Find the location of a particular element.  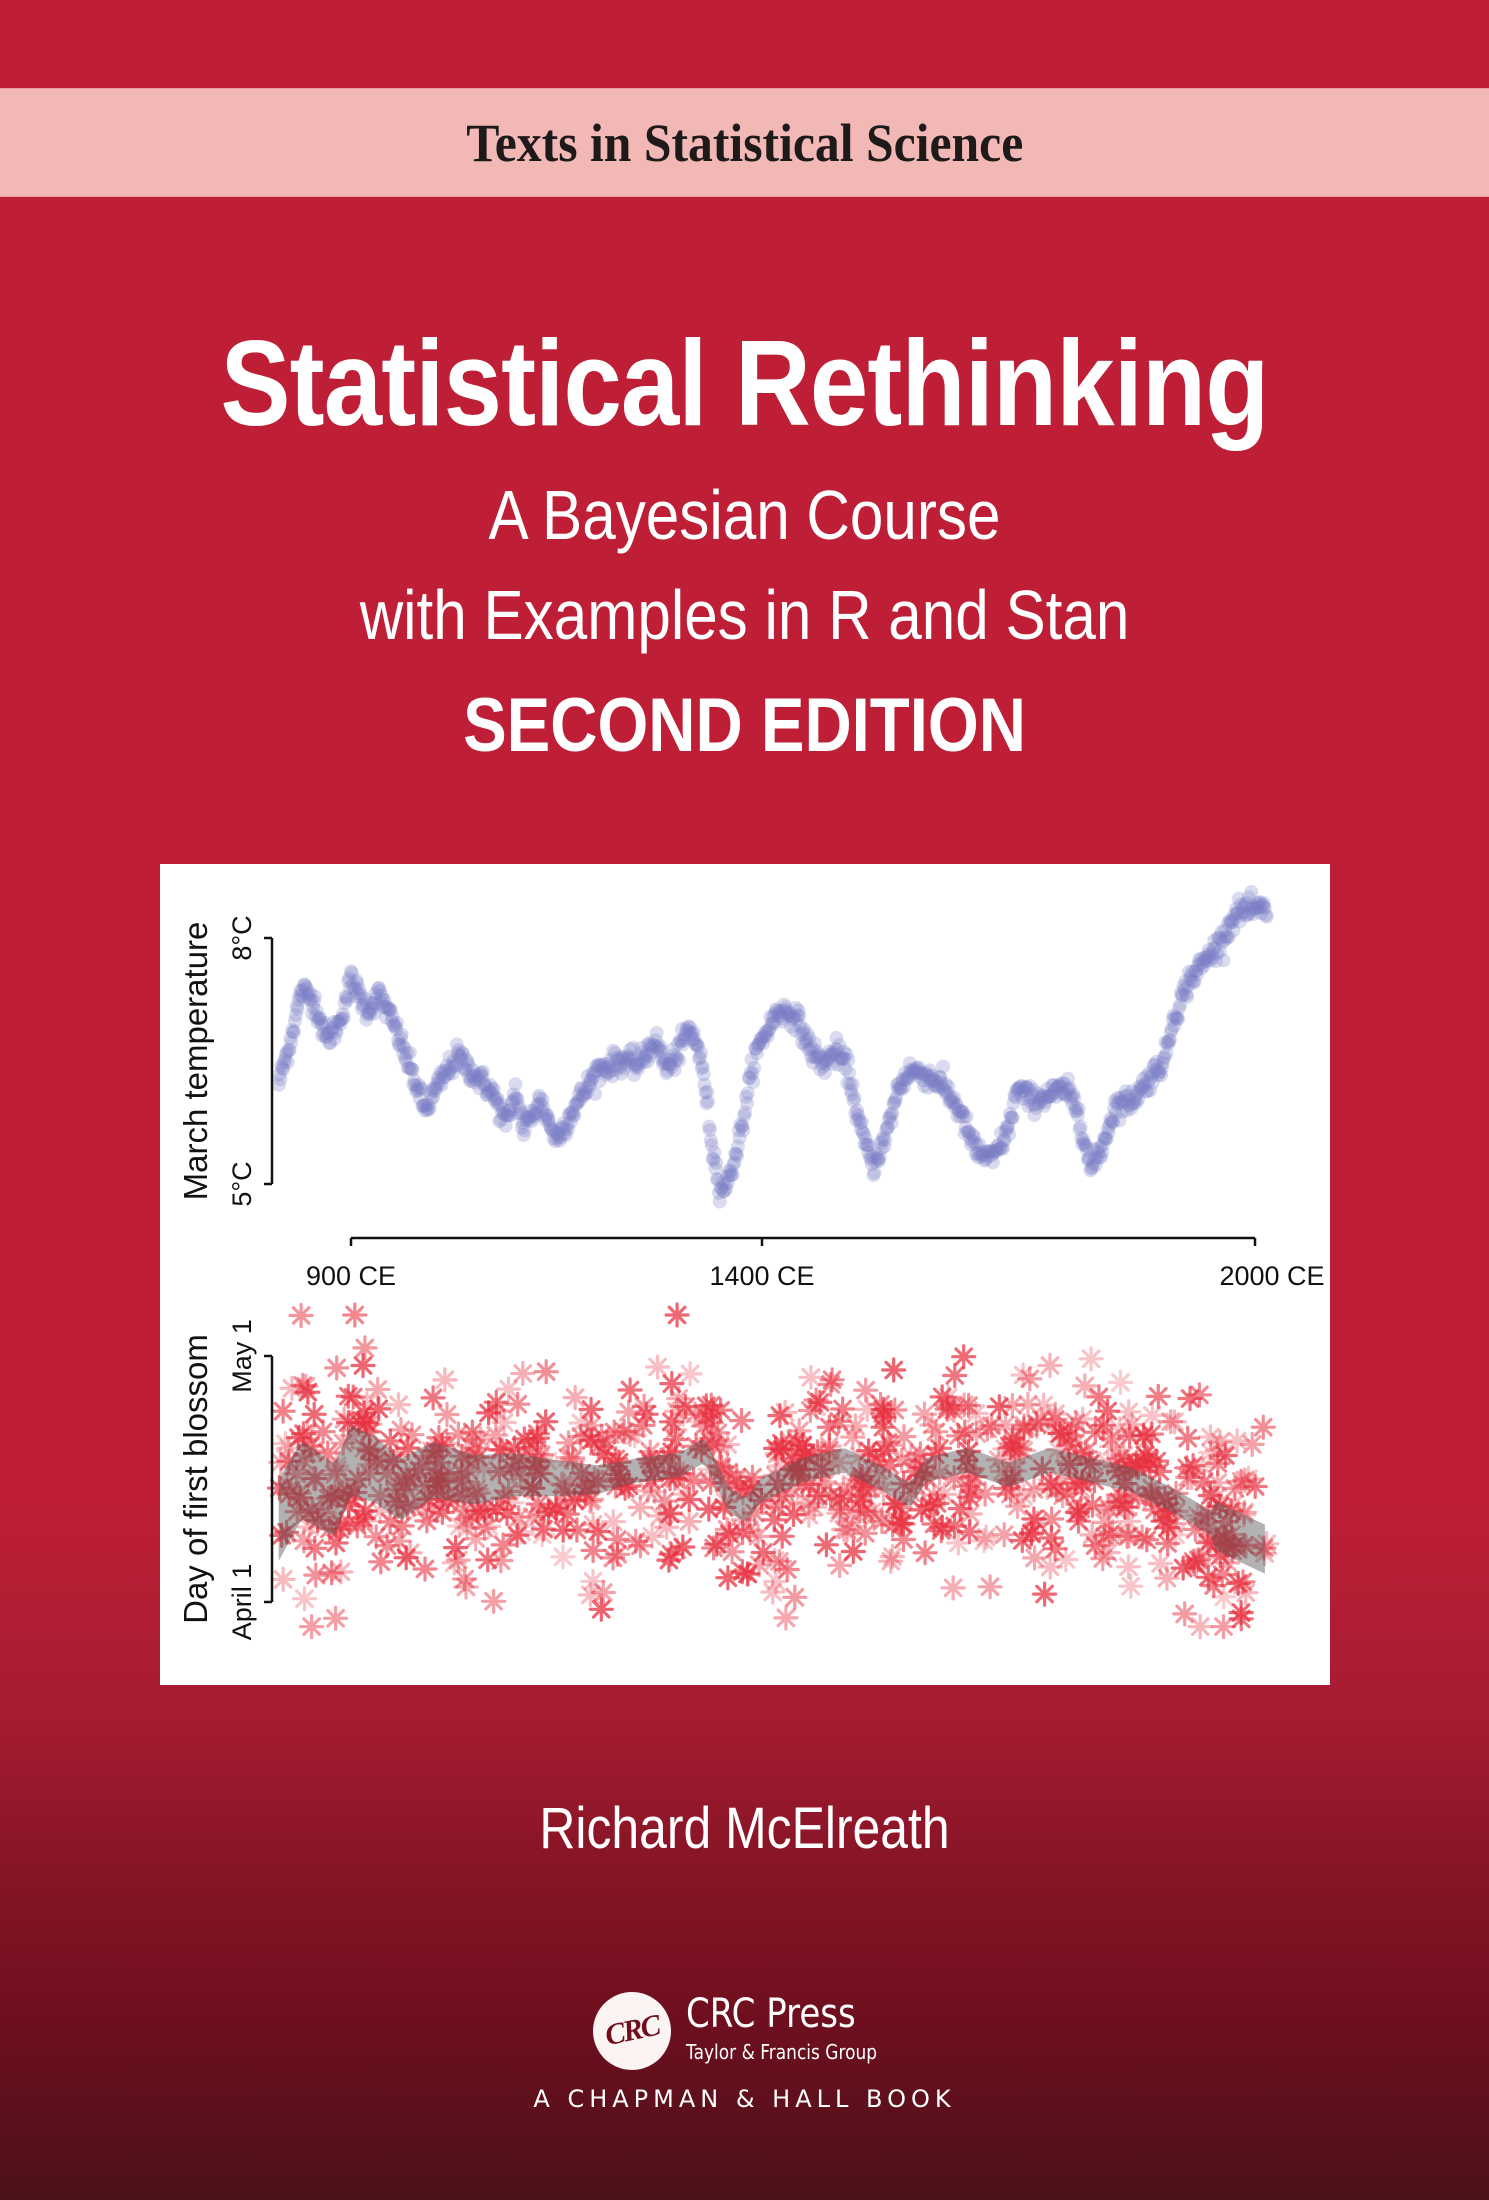

y-tick-may1: May 1 is located at coordinates (242, 1356).